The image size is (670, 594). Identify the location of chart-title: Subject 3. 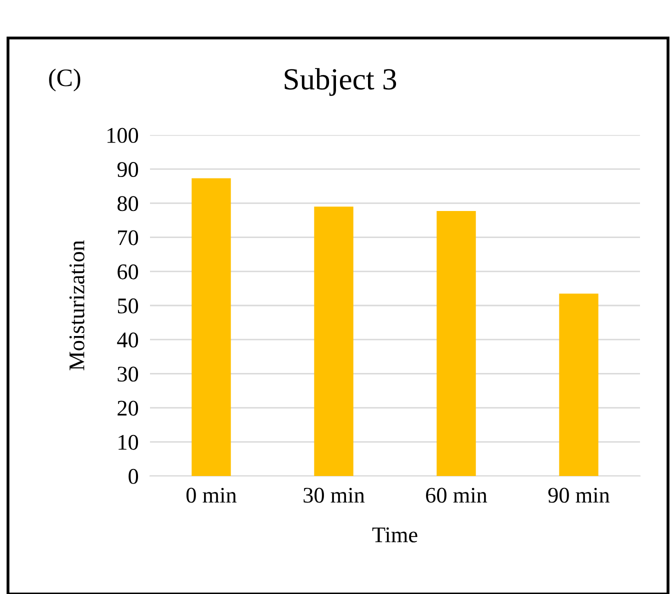
(340, 82).